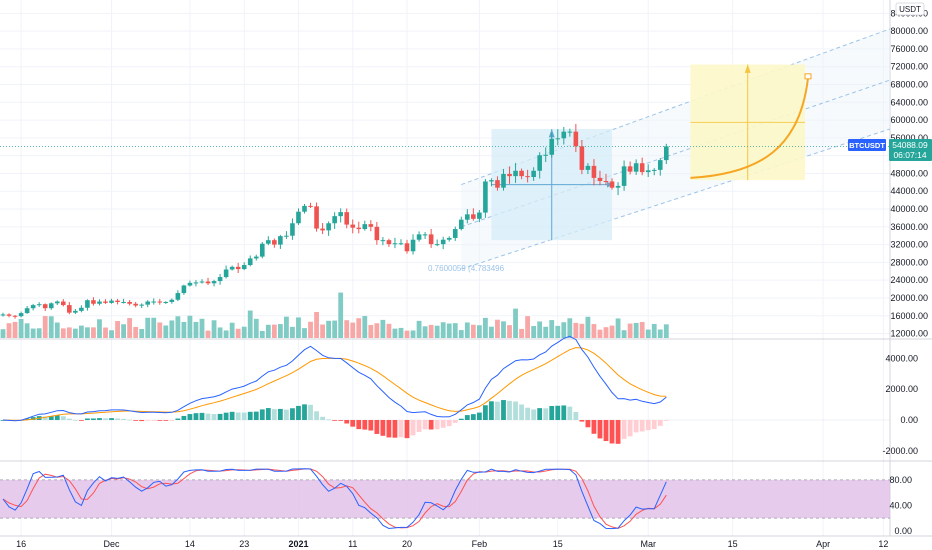  Describe the element at coordinates (352, 544) in the screenshot. I see `time-tick-label: 11` at that location.